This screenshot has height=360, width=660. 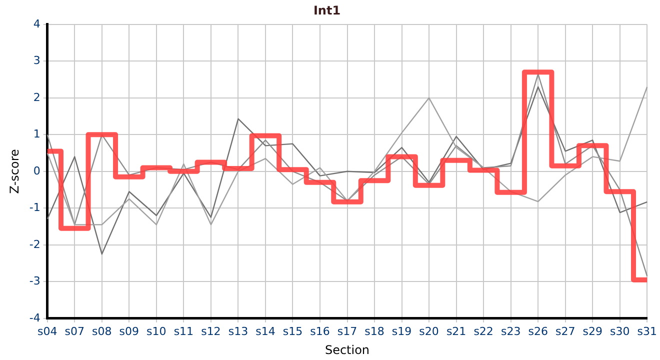 What do you see at coordinates (156, 331) in the screenshot?
I see `x-tick-label: s10` at bounding box center [156, 331].